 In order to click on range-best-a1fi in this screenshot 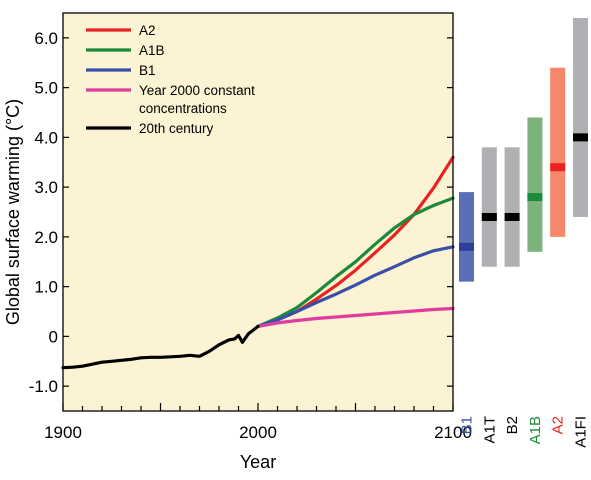, I will do `click(580, 137)`.